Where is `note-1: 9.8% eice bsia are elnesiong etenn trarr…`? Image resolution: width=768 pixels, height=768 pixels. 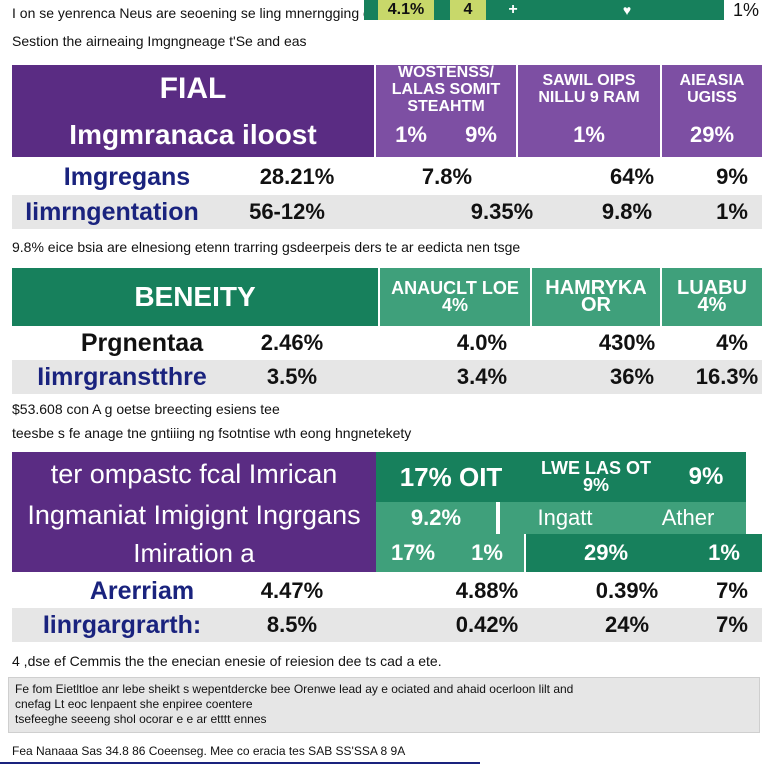 note-1: 9.8% eice bsia are elnesiong etenn trarr… is located at coordinates (266, 247).